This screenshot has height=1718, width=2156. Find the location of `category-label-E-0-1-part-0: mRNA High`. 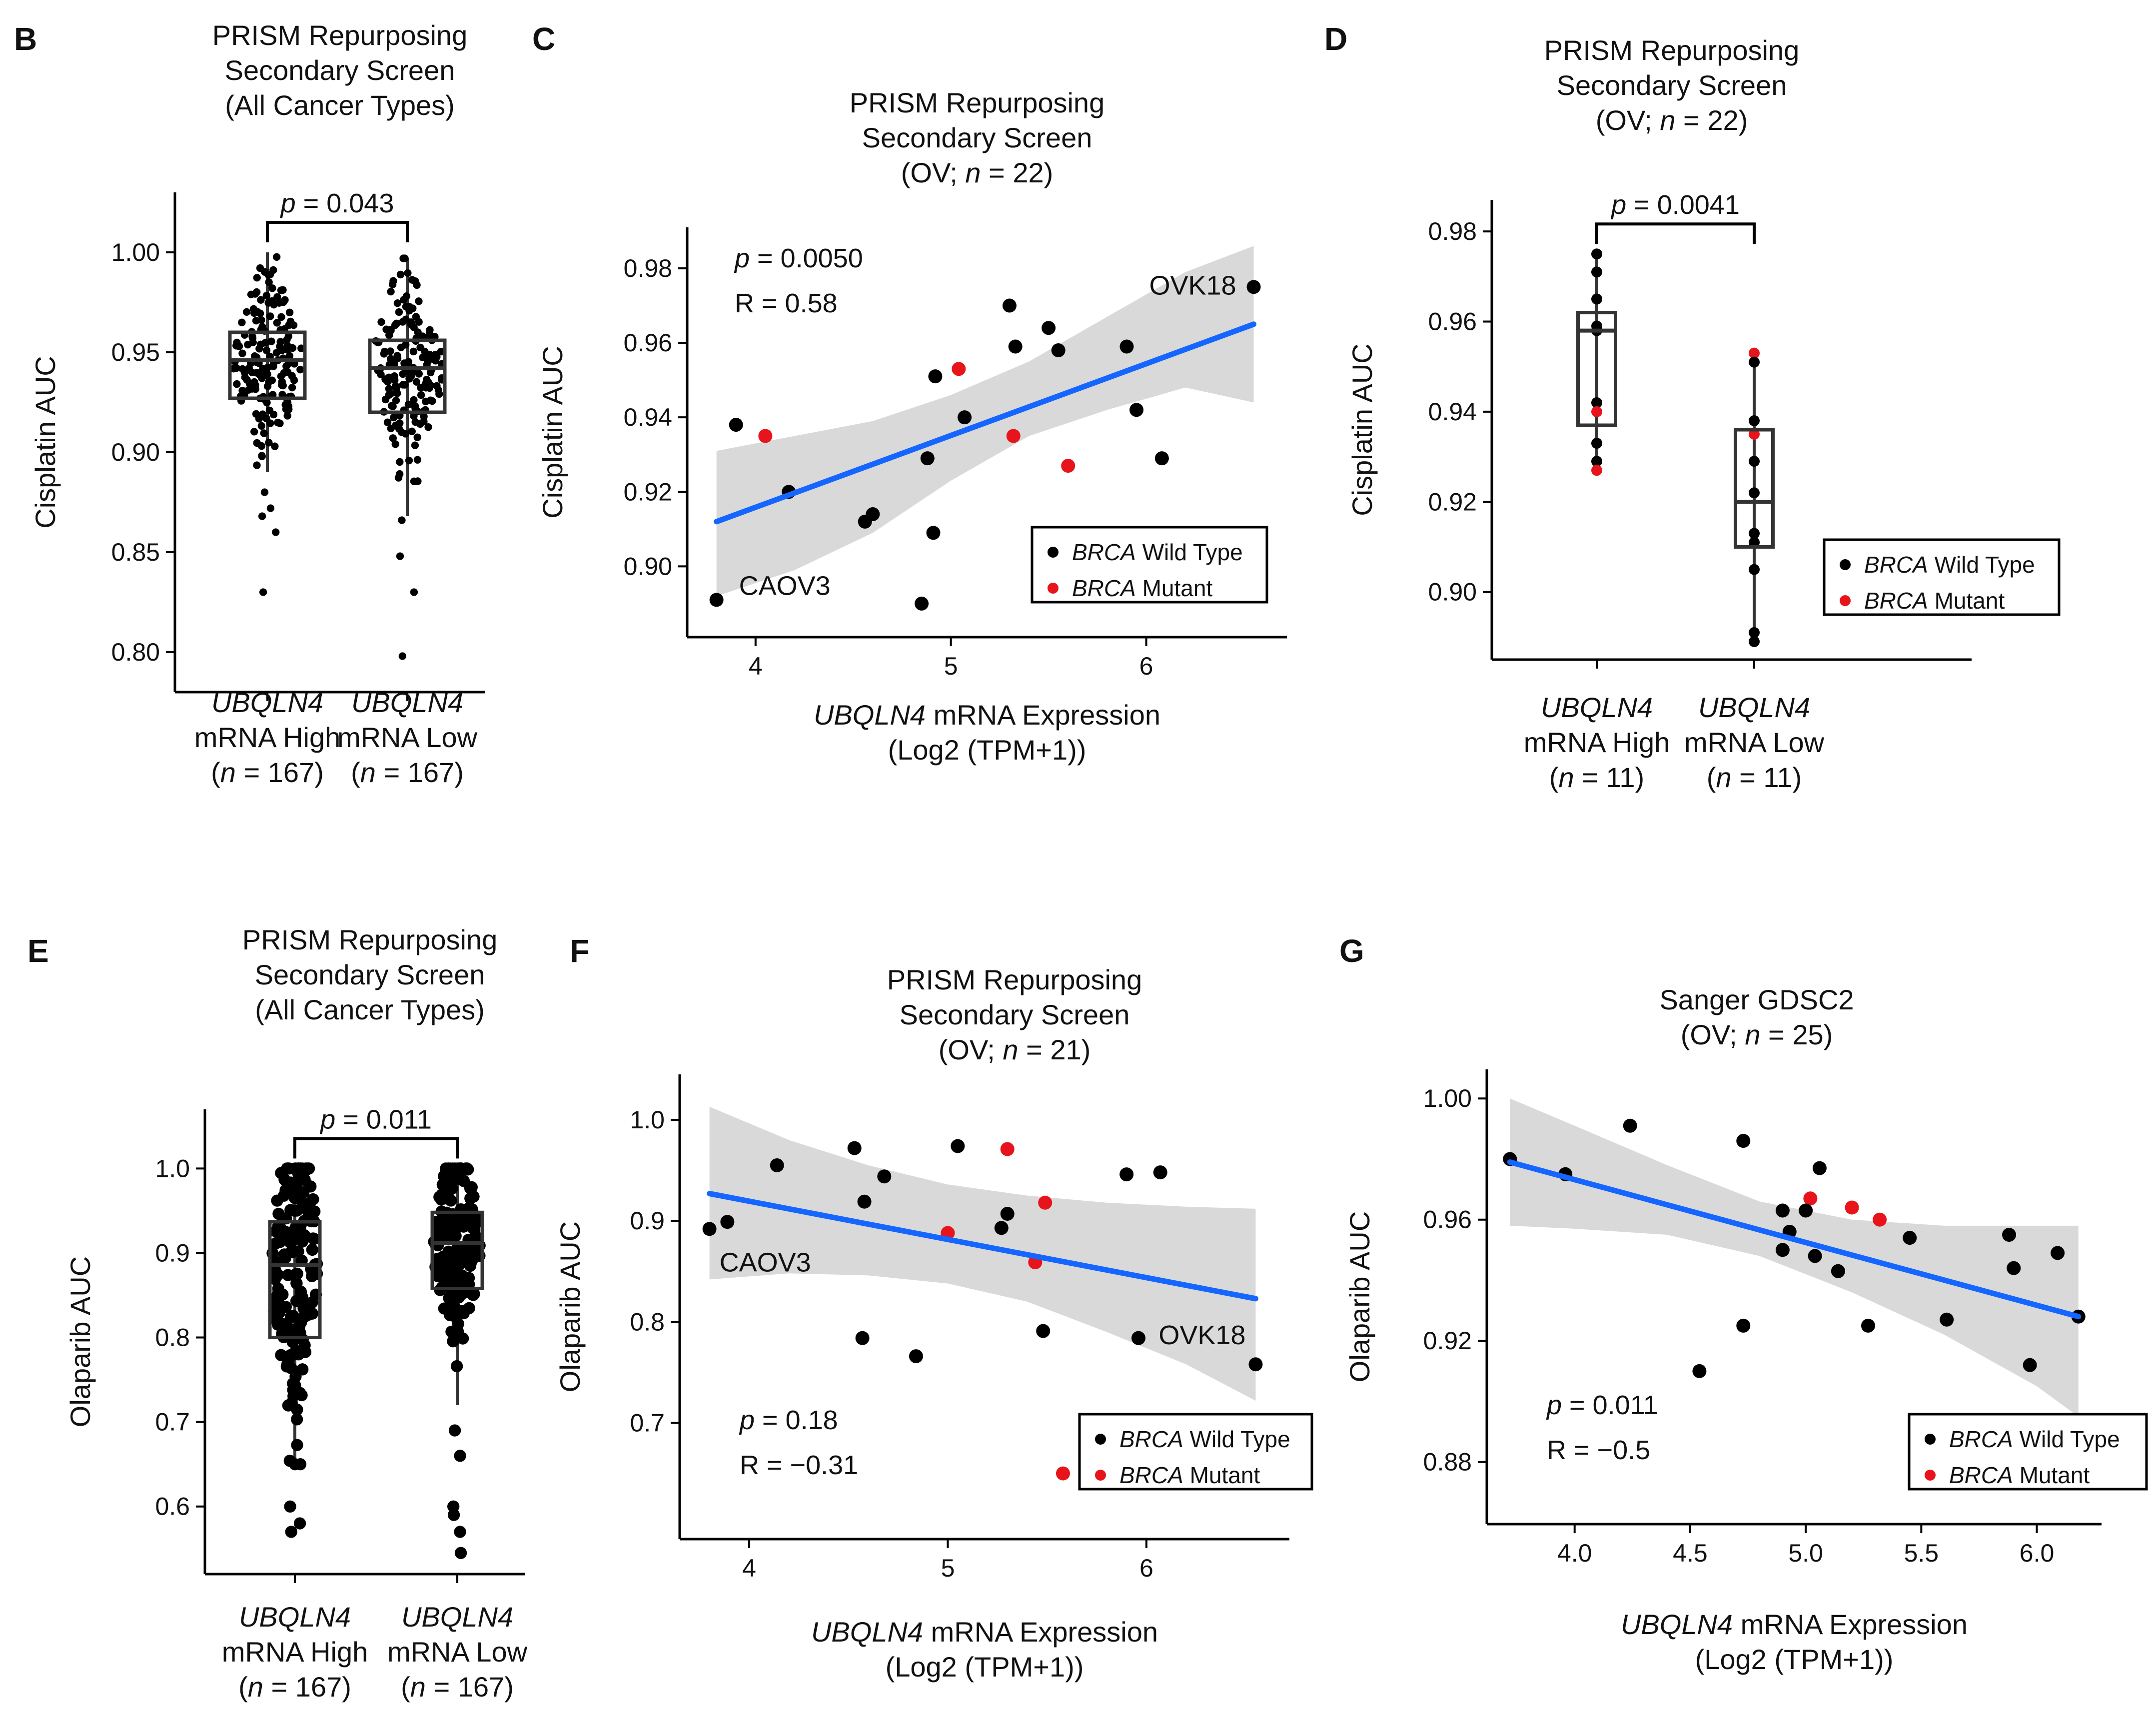

category-label-E-0-1-part-0: mRNA High is located at coordinates (295, 1652).